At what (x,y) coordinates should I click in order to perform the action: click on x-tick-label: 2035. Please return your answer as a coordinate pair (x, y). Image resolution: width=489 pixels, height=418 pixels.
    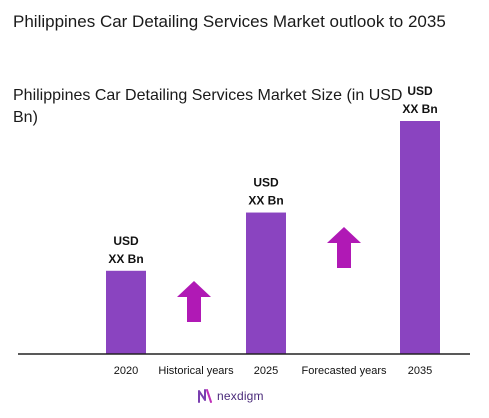
    Looking at the image, I should click on (420, 371).